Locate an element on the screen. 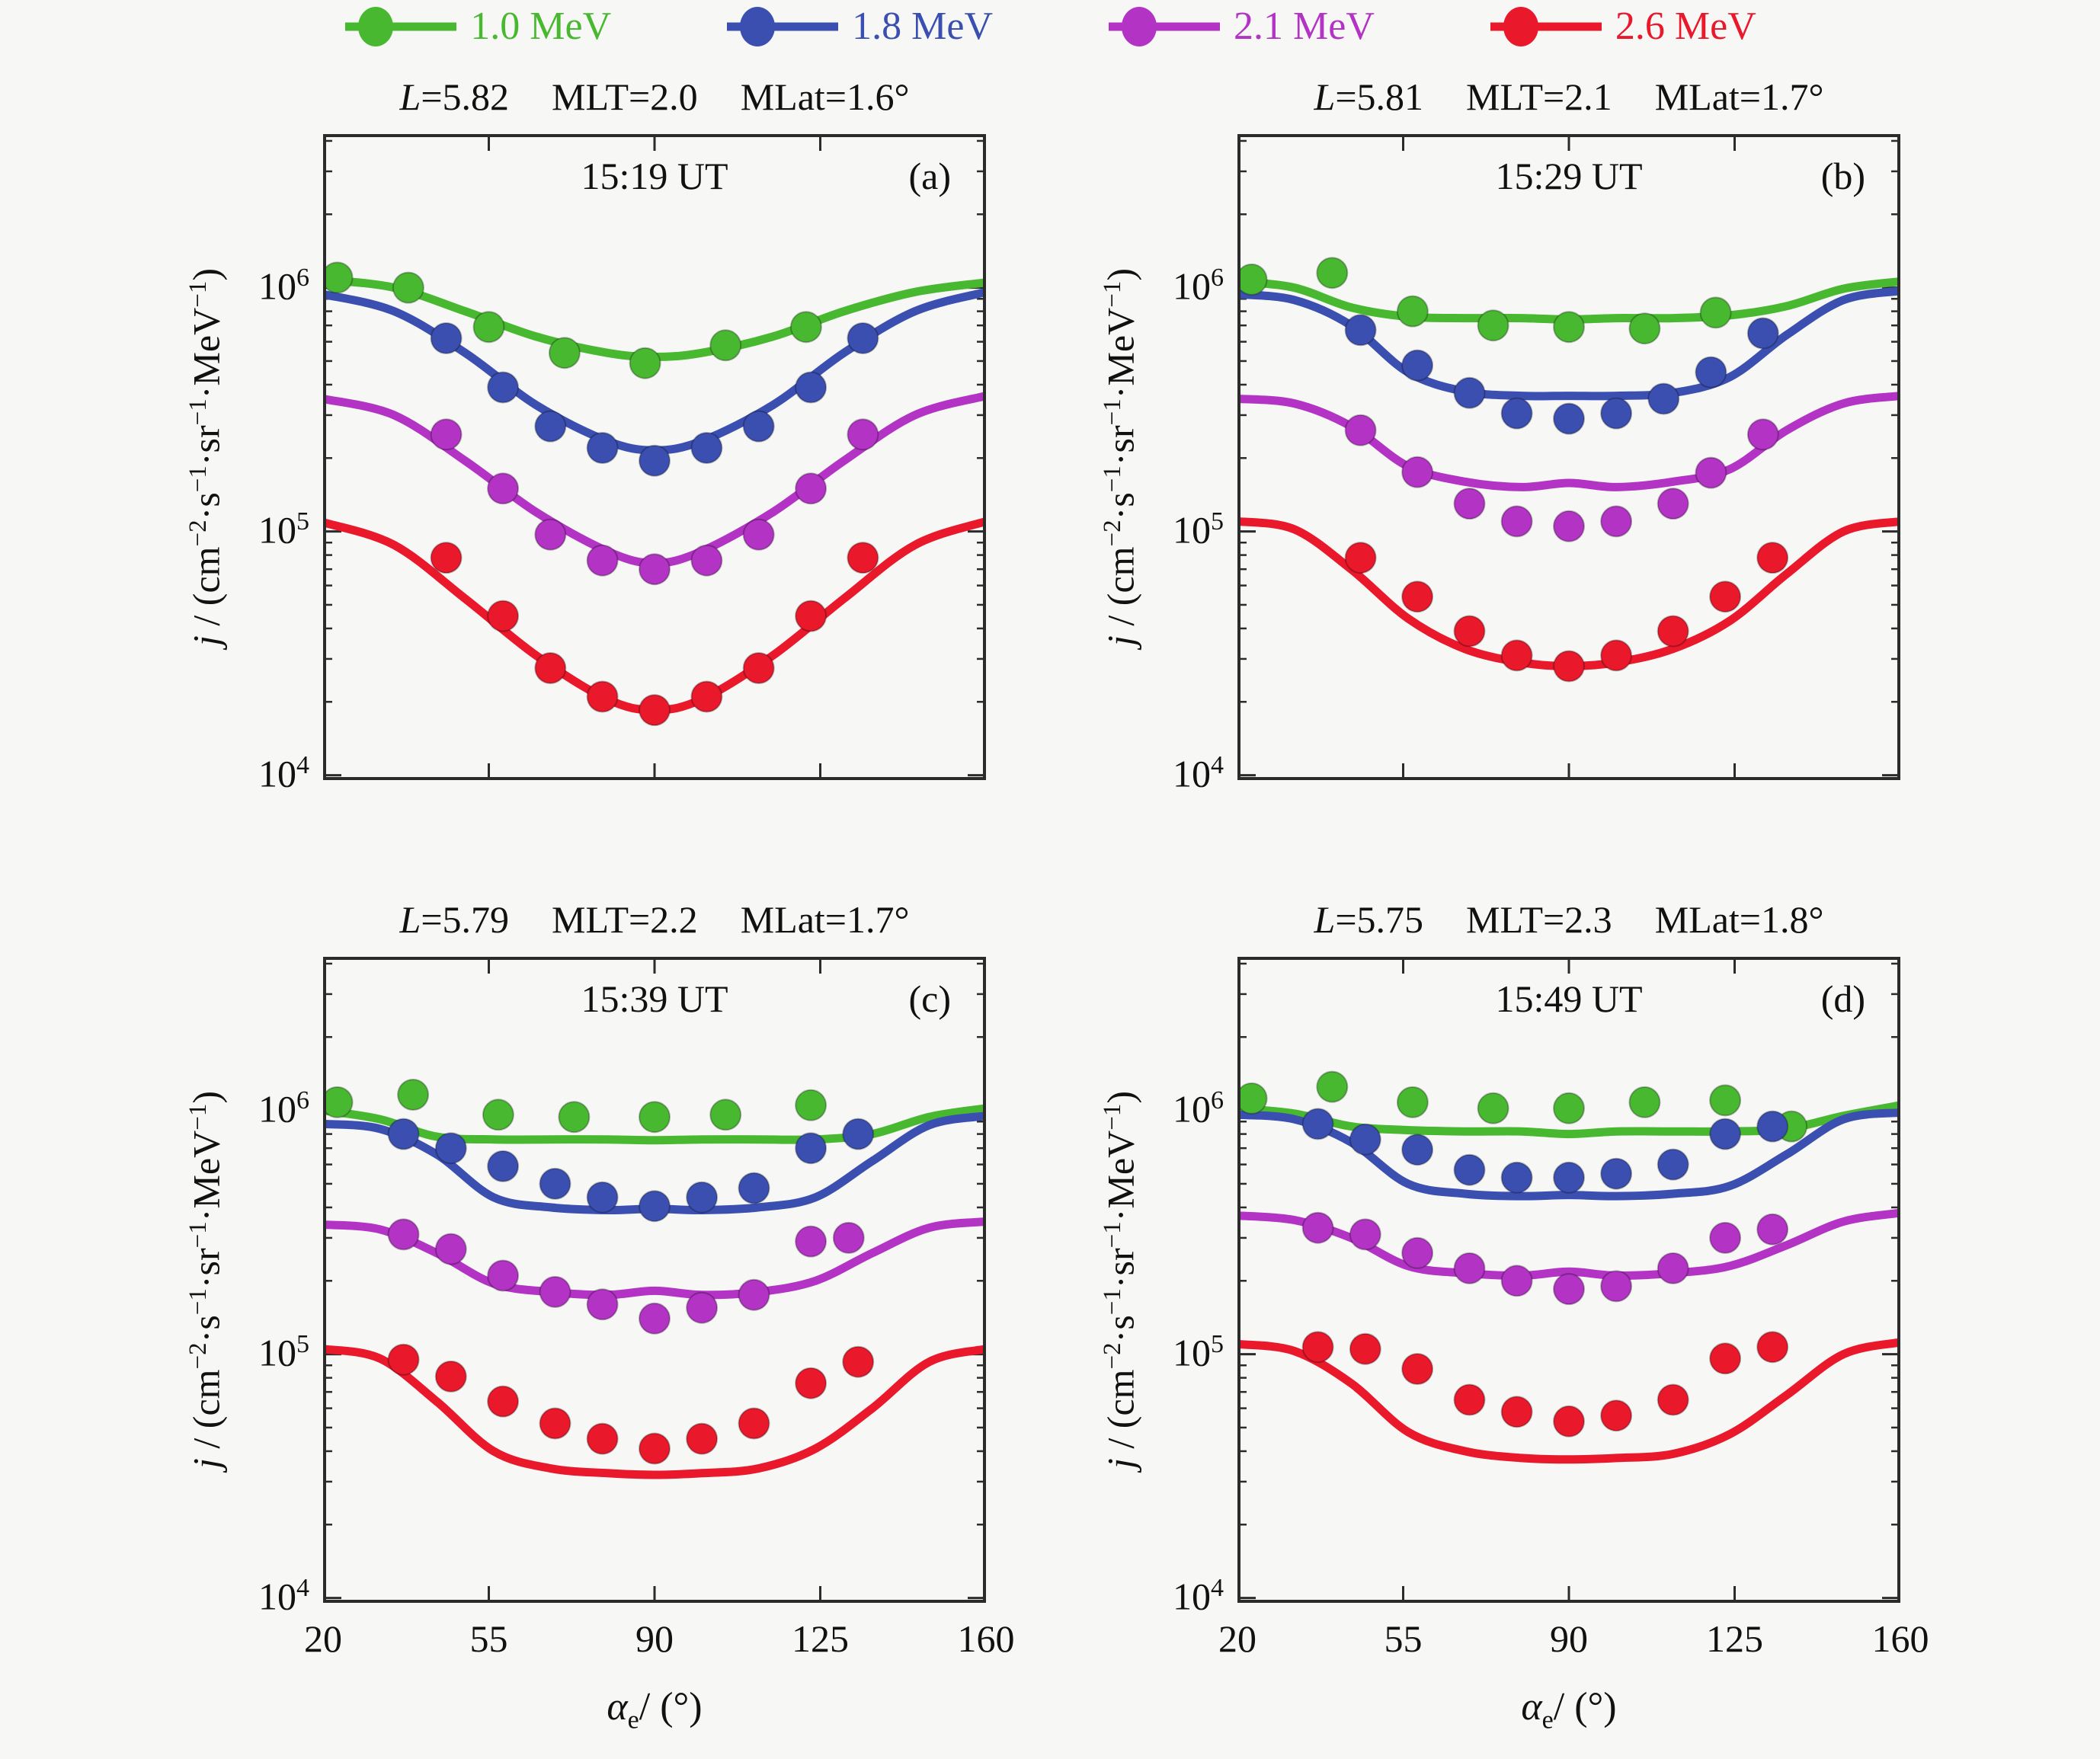 The image size is (2100, 1759). panel-title: L=5.75 MLT=2.3 MLat=1.8° is located at coordinates (1569, 920).